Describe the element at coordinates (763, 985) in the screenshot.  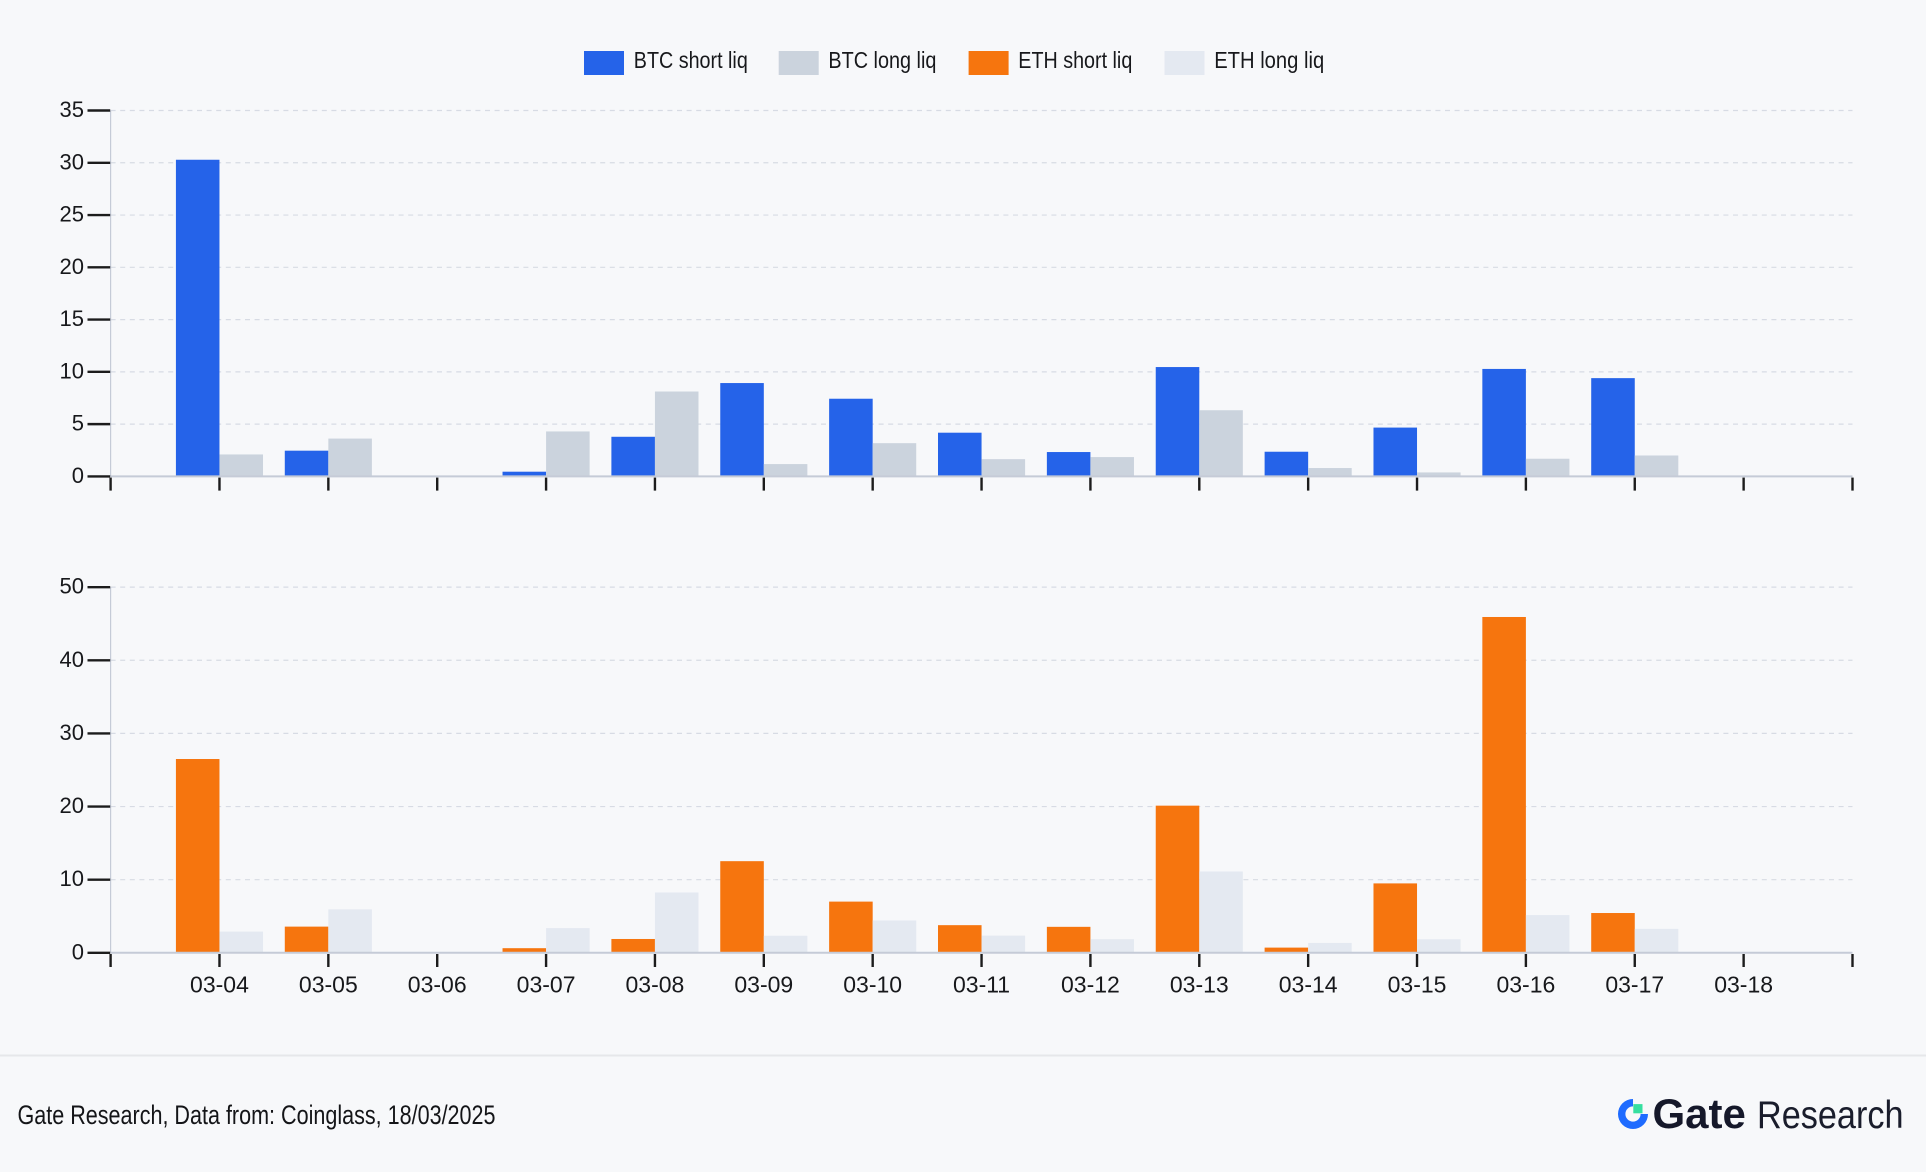
I see `svg-text: 03-09` at that location.